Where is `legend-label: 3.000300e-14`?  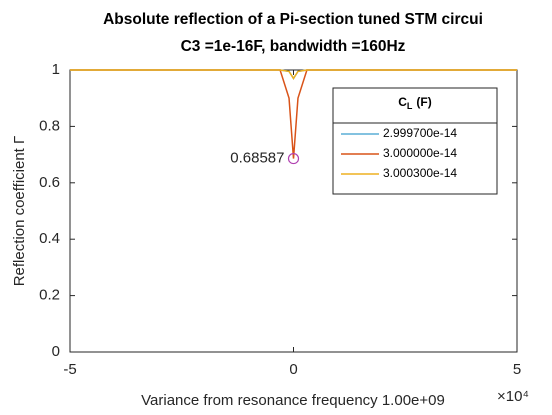
legend-label: 3.000300e-14 is located at coordinates (420, 173).